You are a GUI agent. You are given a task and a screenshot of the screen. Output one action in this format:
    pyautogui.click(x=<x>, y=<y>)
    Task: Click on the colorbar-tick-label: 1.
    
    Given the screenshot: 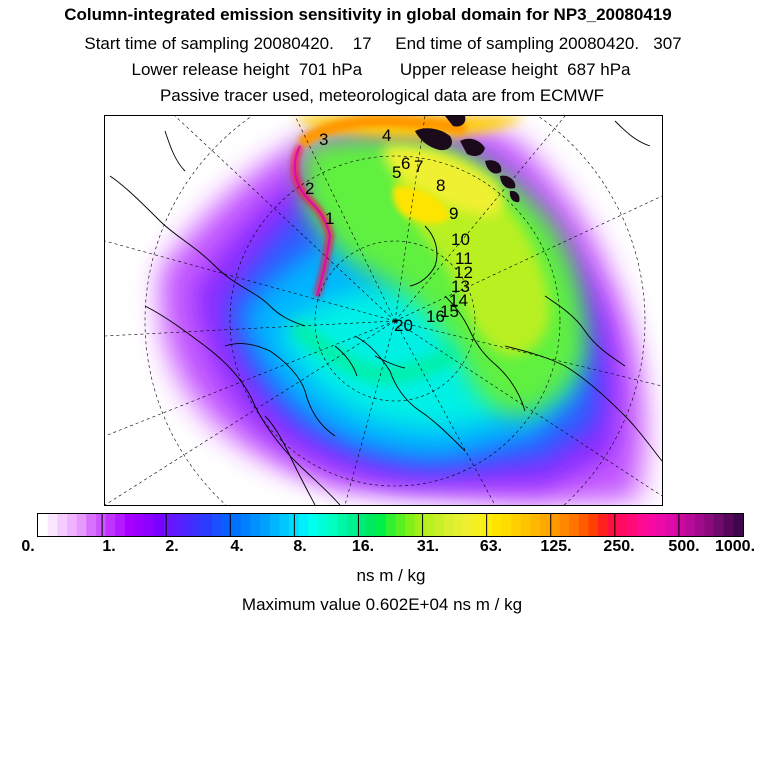 What is the action you would take?
    pyautogui.click(x=109, y=546)
    